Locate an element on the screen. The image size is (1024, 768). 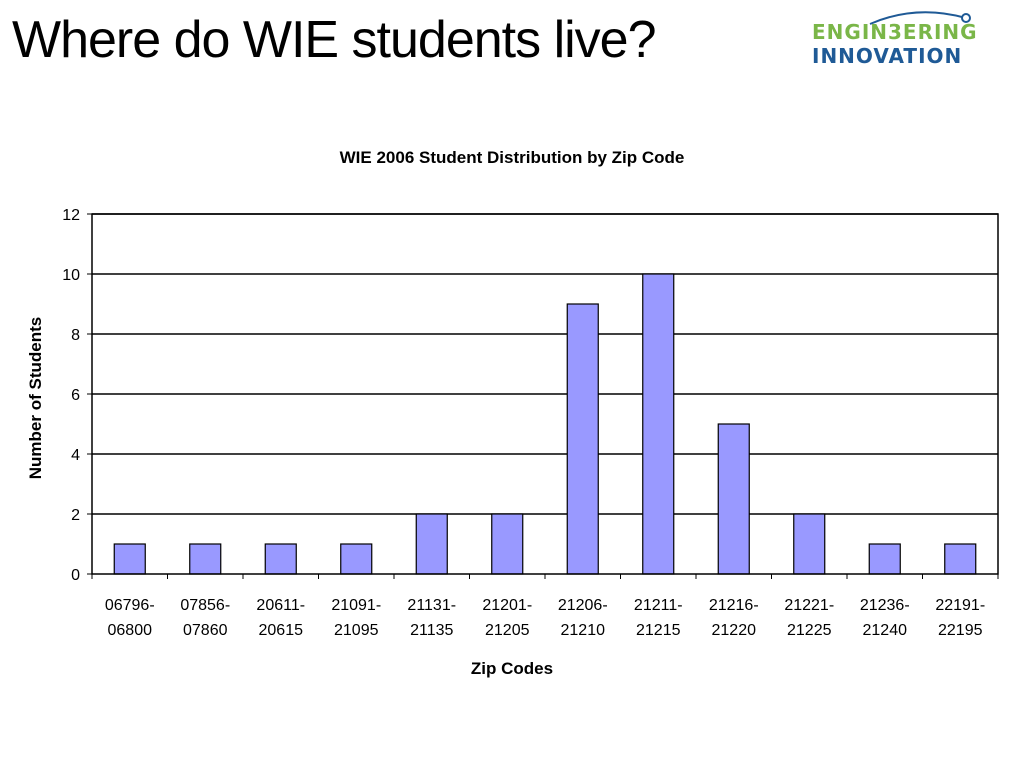
x-tick-label: 21095 is located at coordinates (356, 630).